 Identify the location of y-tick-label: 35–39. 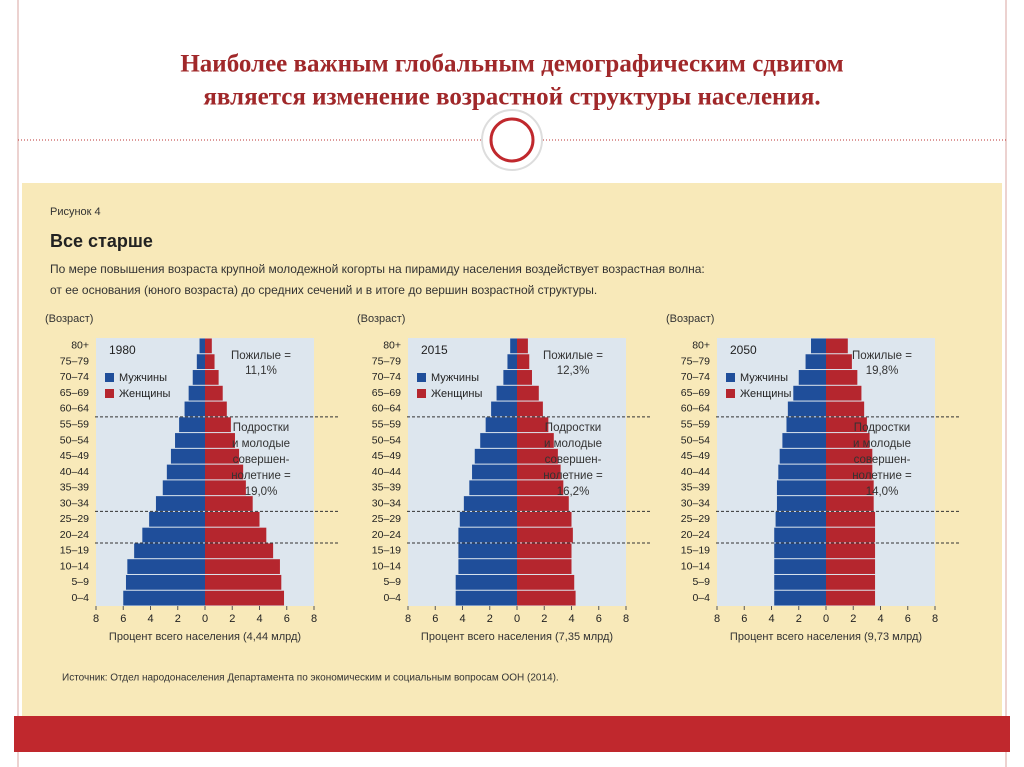
(386, 488).